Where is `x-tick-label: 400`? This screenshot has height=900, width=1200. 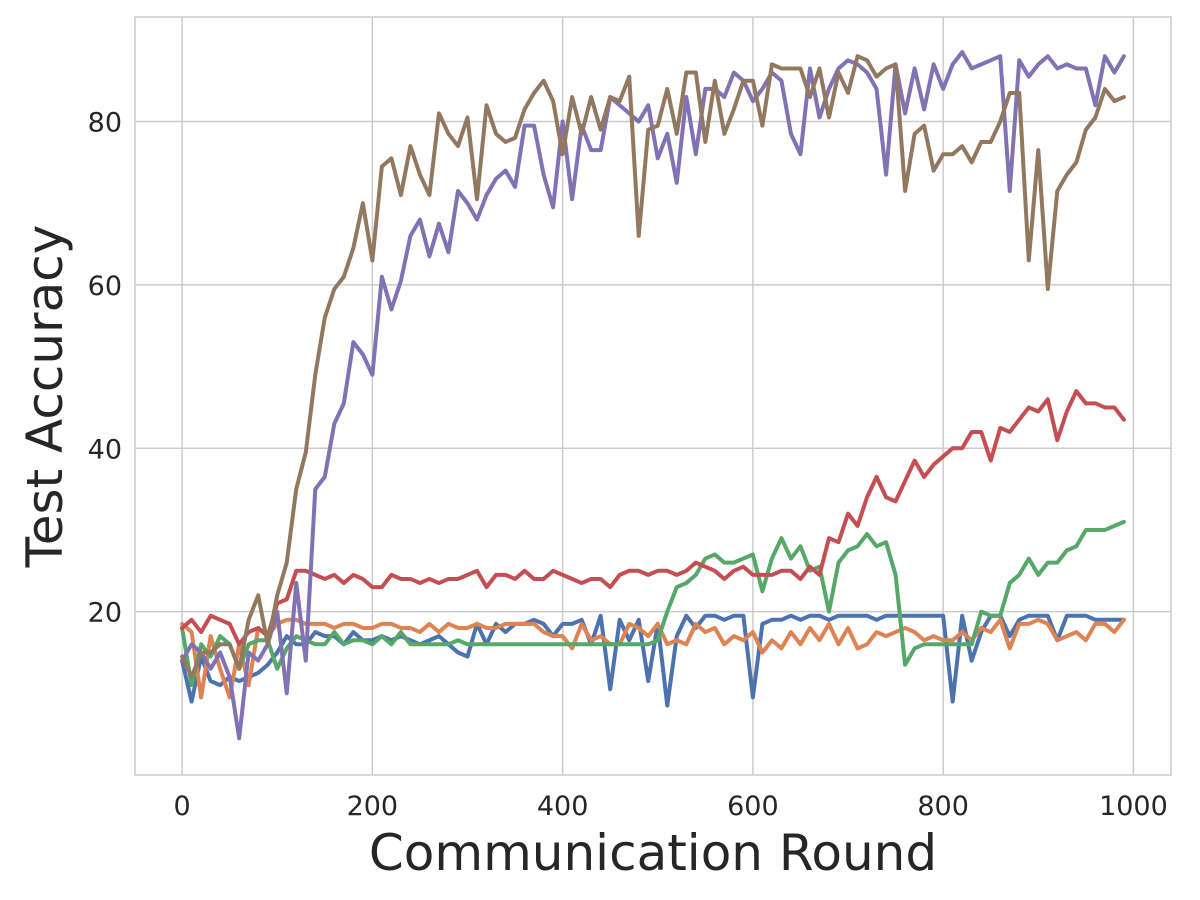
x-tick-label: 400 is located at coordinates (563, 806).